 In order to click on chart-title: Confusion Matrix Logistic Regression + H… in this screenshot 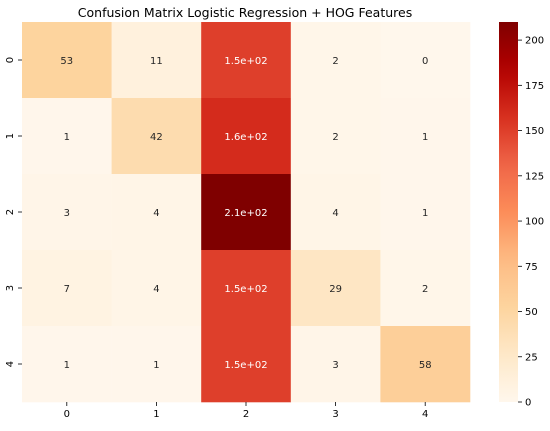, I will do `click(245, 12)`.